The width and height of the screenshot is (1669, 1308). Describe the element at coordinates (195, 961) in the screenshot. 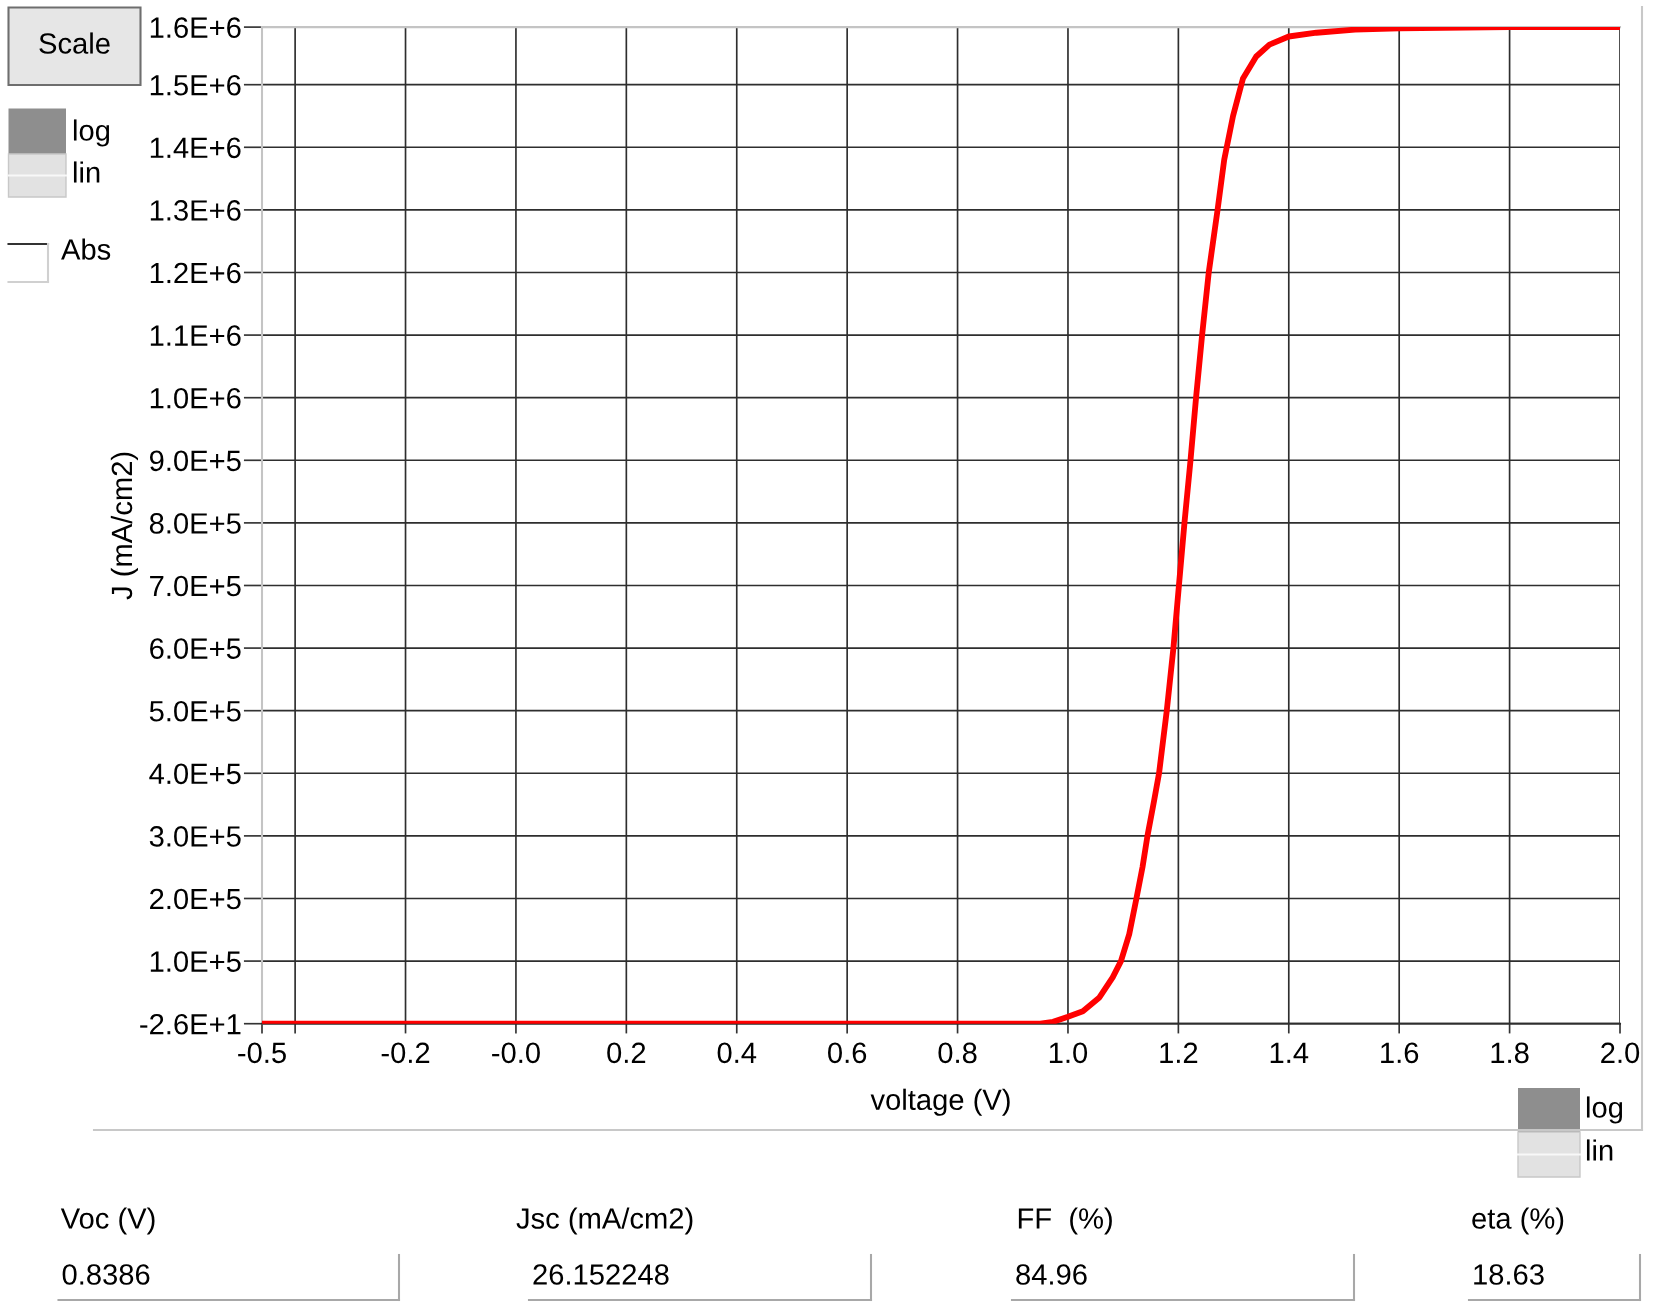

I see `y-tick-label: 1.0E+5` at that location.